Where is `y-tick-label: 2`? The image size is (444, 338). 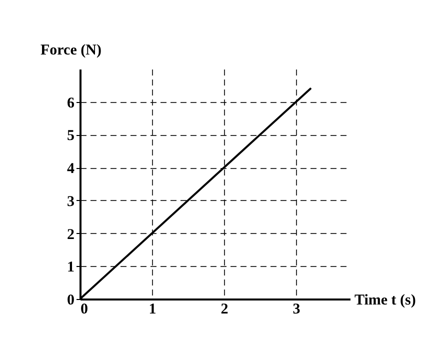
y-tick-label: 2 is located at coordinates (70, 234).